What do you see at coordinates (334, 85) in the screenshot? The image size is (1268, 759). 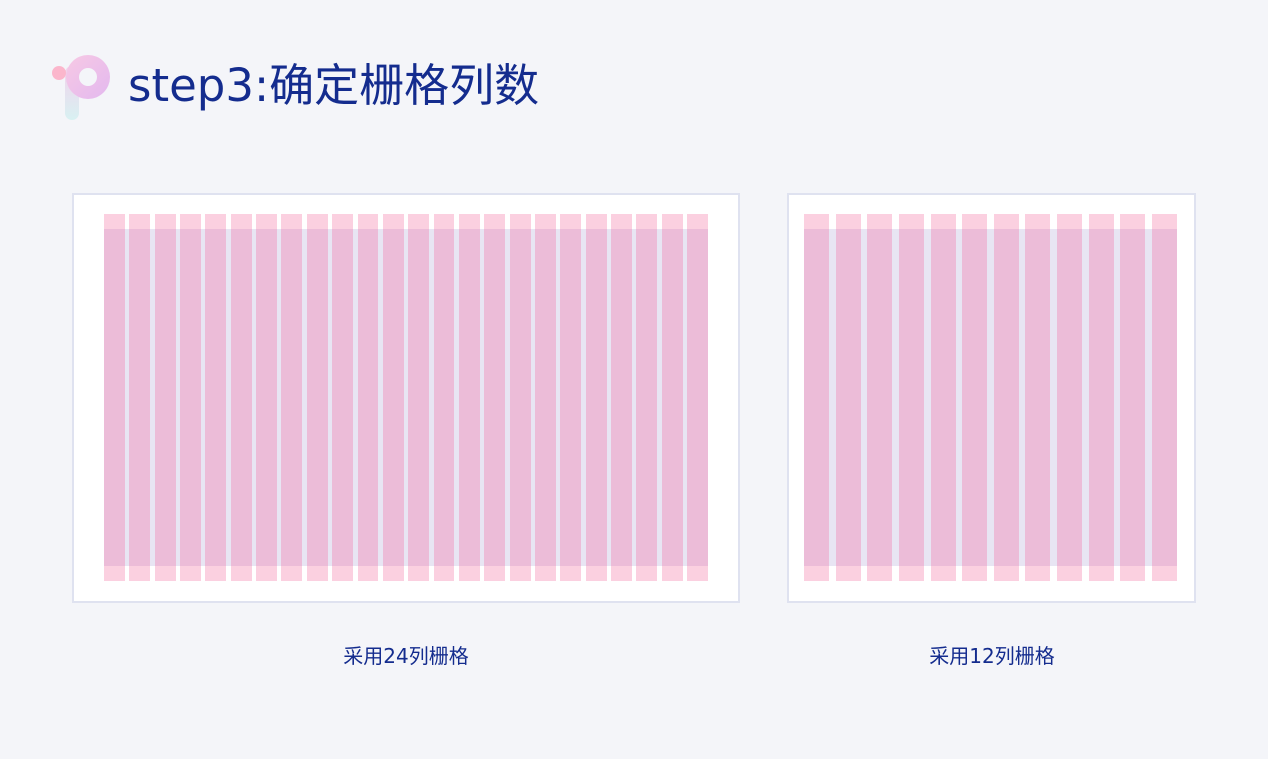 I see `page-title: step3:确定栅格列数` at bounding box center [334, 85].